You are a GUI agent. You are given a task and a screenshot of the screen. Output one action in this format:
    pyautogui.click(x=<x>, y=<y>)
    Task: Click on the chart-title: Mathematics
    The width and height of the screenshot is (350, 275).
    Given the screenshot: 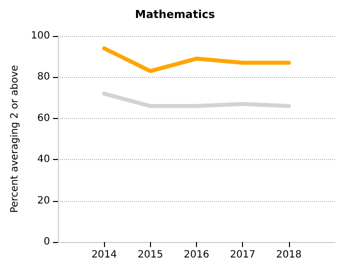 What is the action you would take?
    pyautogui.click(x=175, y=14)
    